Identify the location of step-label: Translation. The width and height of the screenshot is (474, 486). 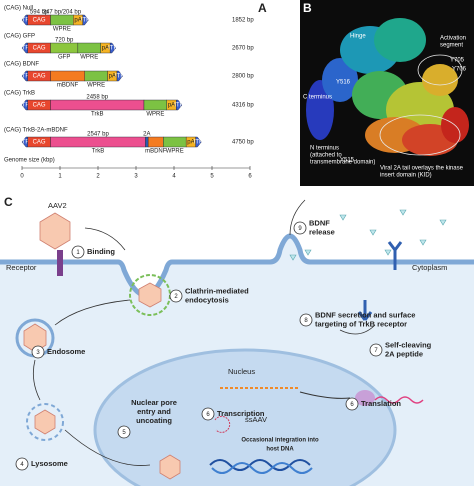
(381, 403).